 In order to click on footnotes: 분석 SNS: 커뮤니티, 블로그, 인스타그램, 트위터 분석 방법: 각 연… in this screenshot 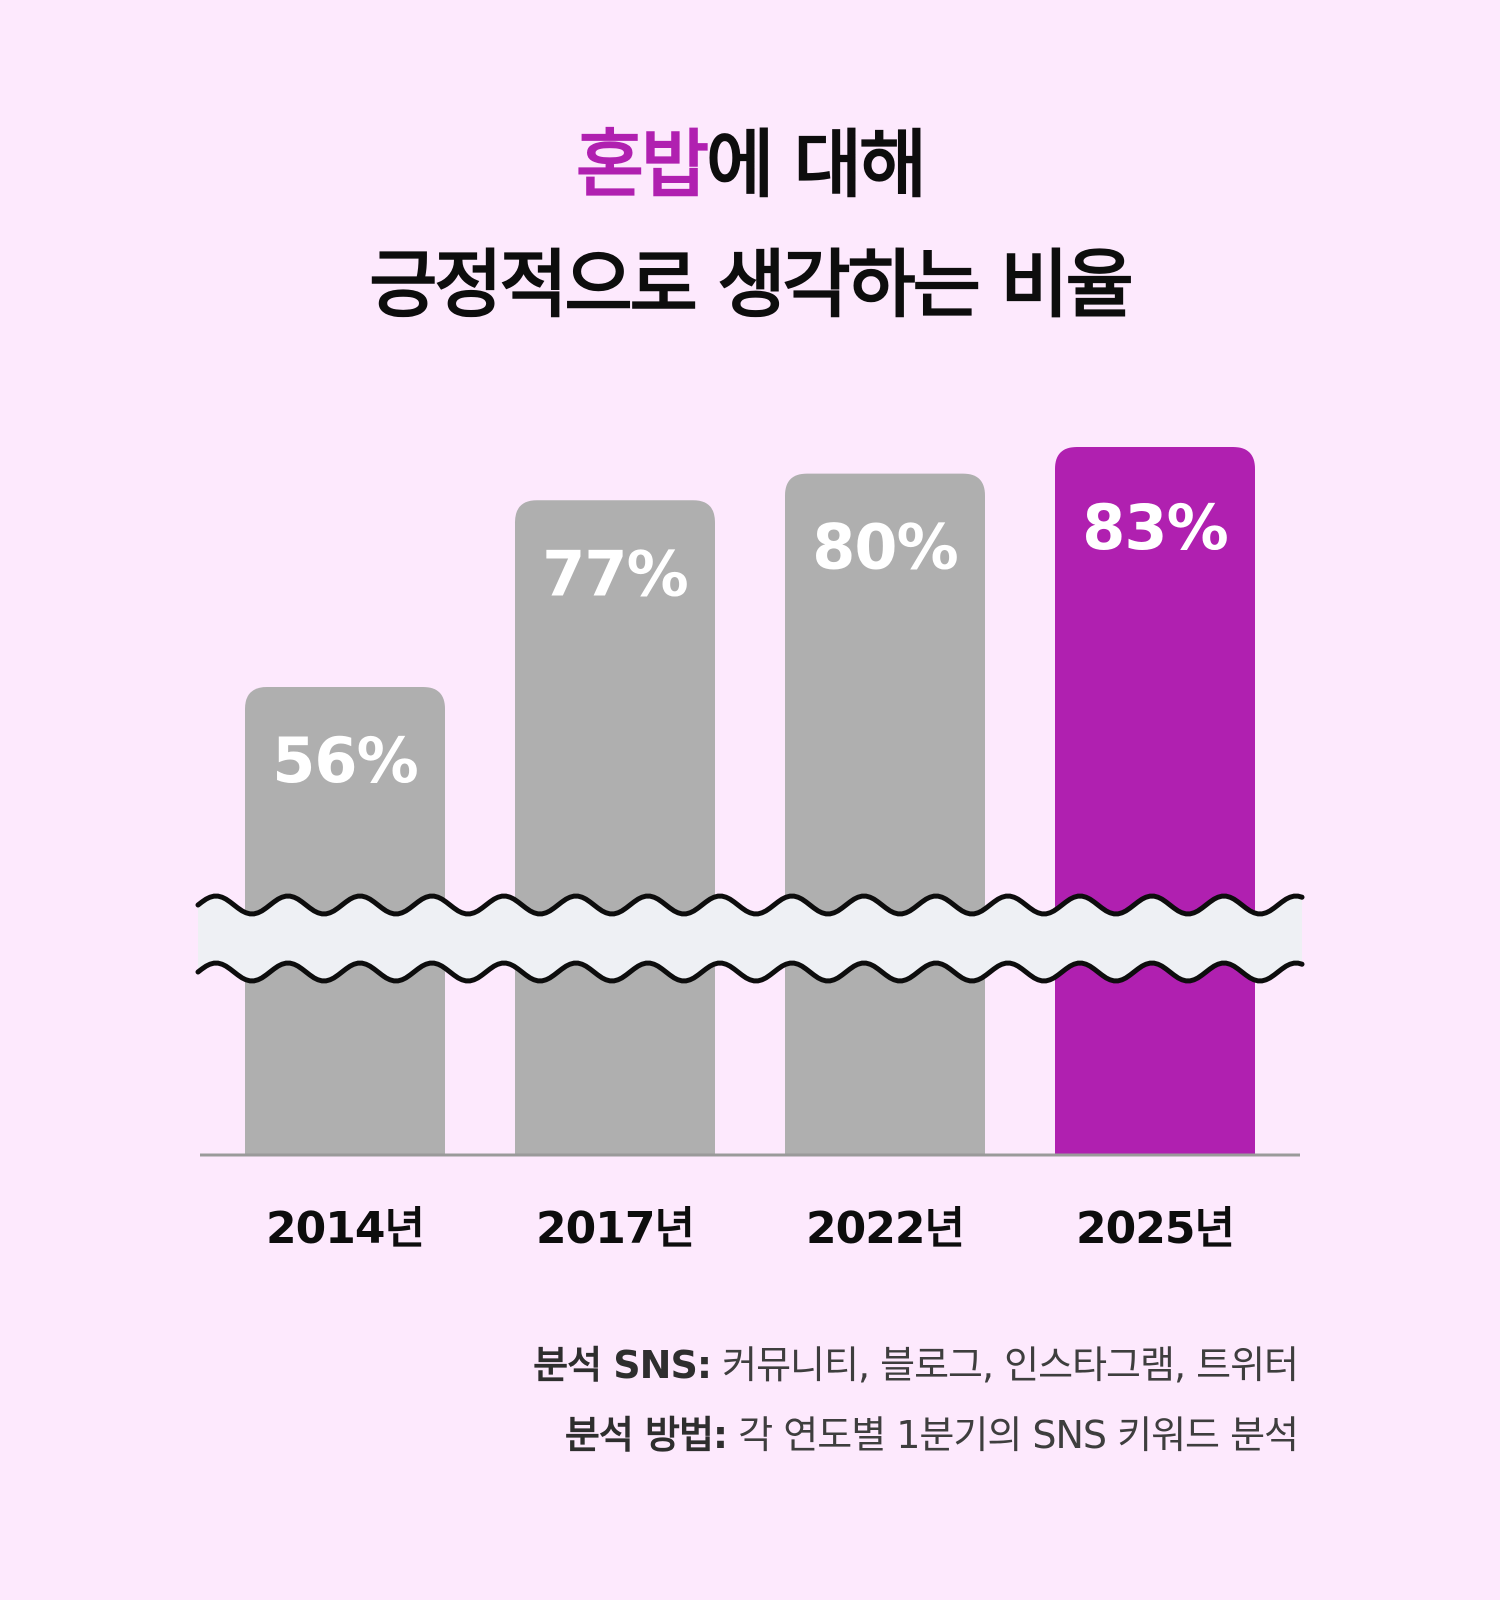, I will do `click(916, 1400)`.